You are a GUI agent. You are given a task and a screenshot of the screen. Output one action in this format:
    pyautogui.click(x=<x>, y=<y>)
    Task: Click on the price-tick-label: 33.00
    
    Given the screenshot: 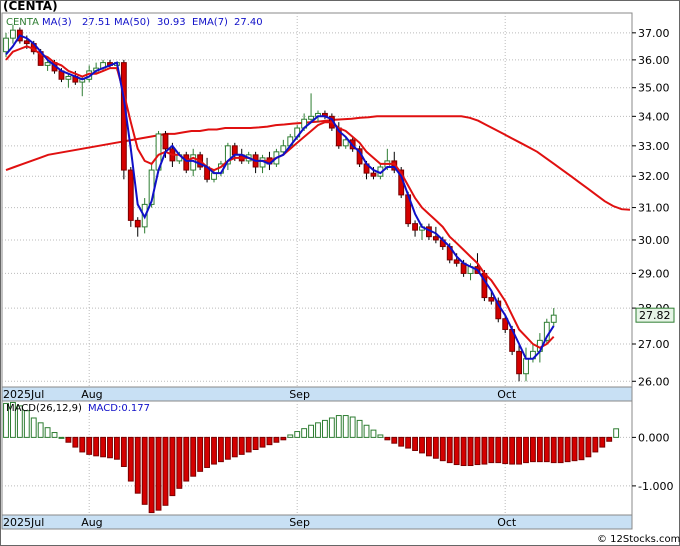 What is the action you would take?
    pyautogui.click(x=654, y=146)
    